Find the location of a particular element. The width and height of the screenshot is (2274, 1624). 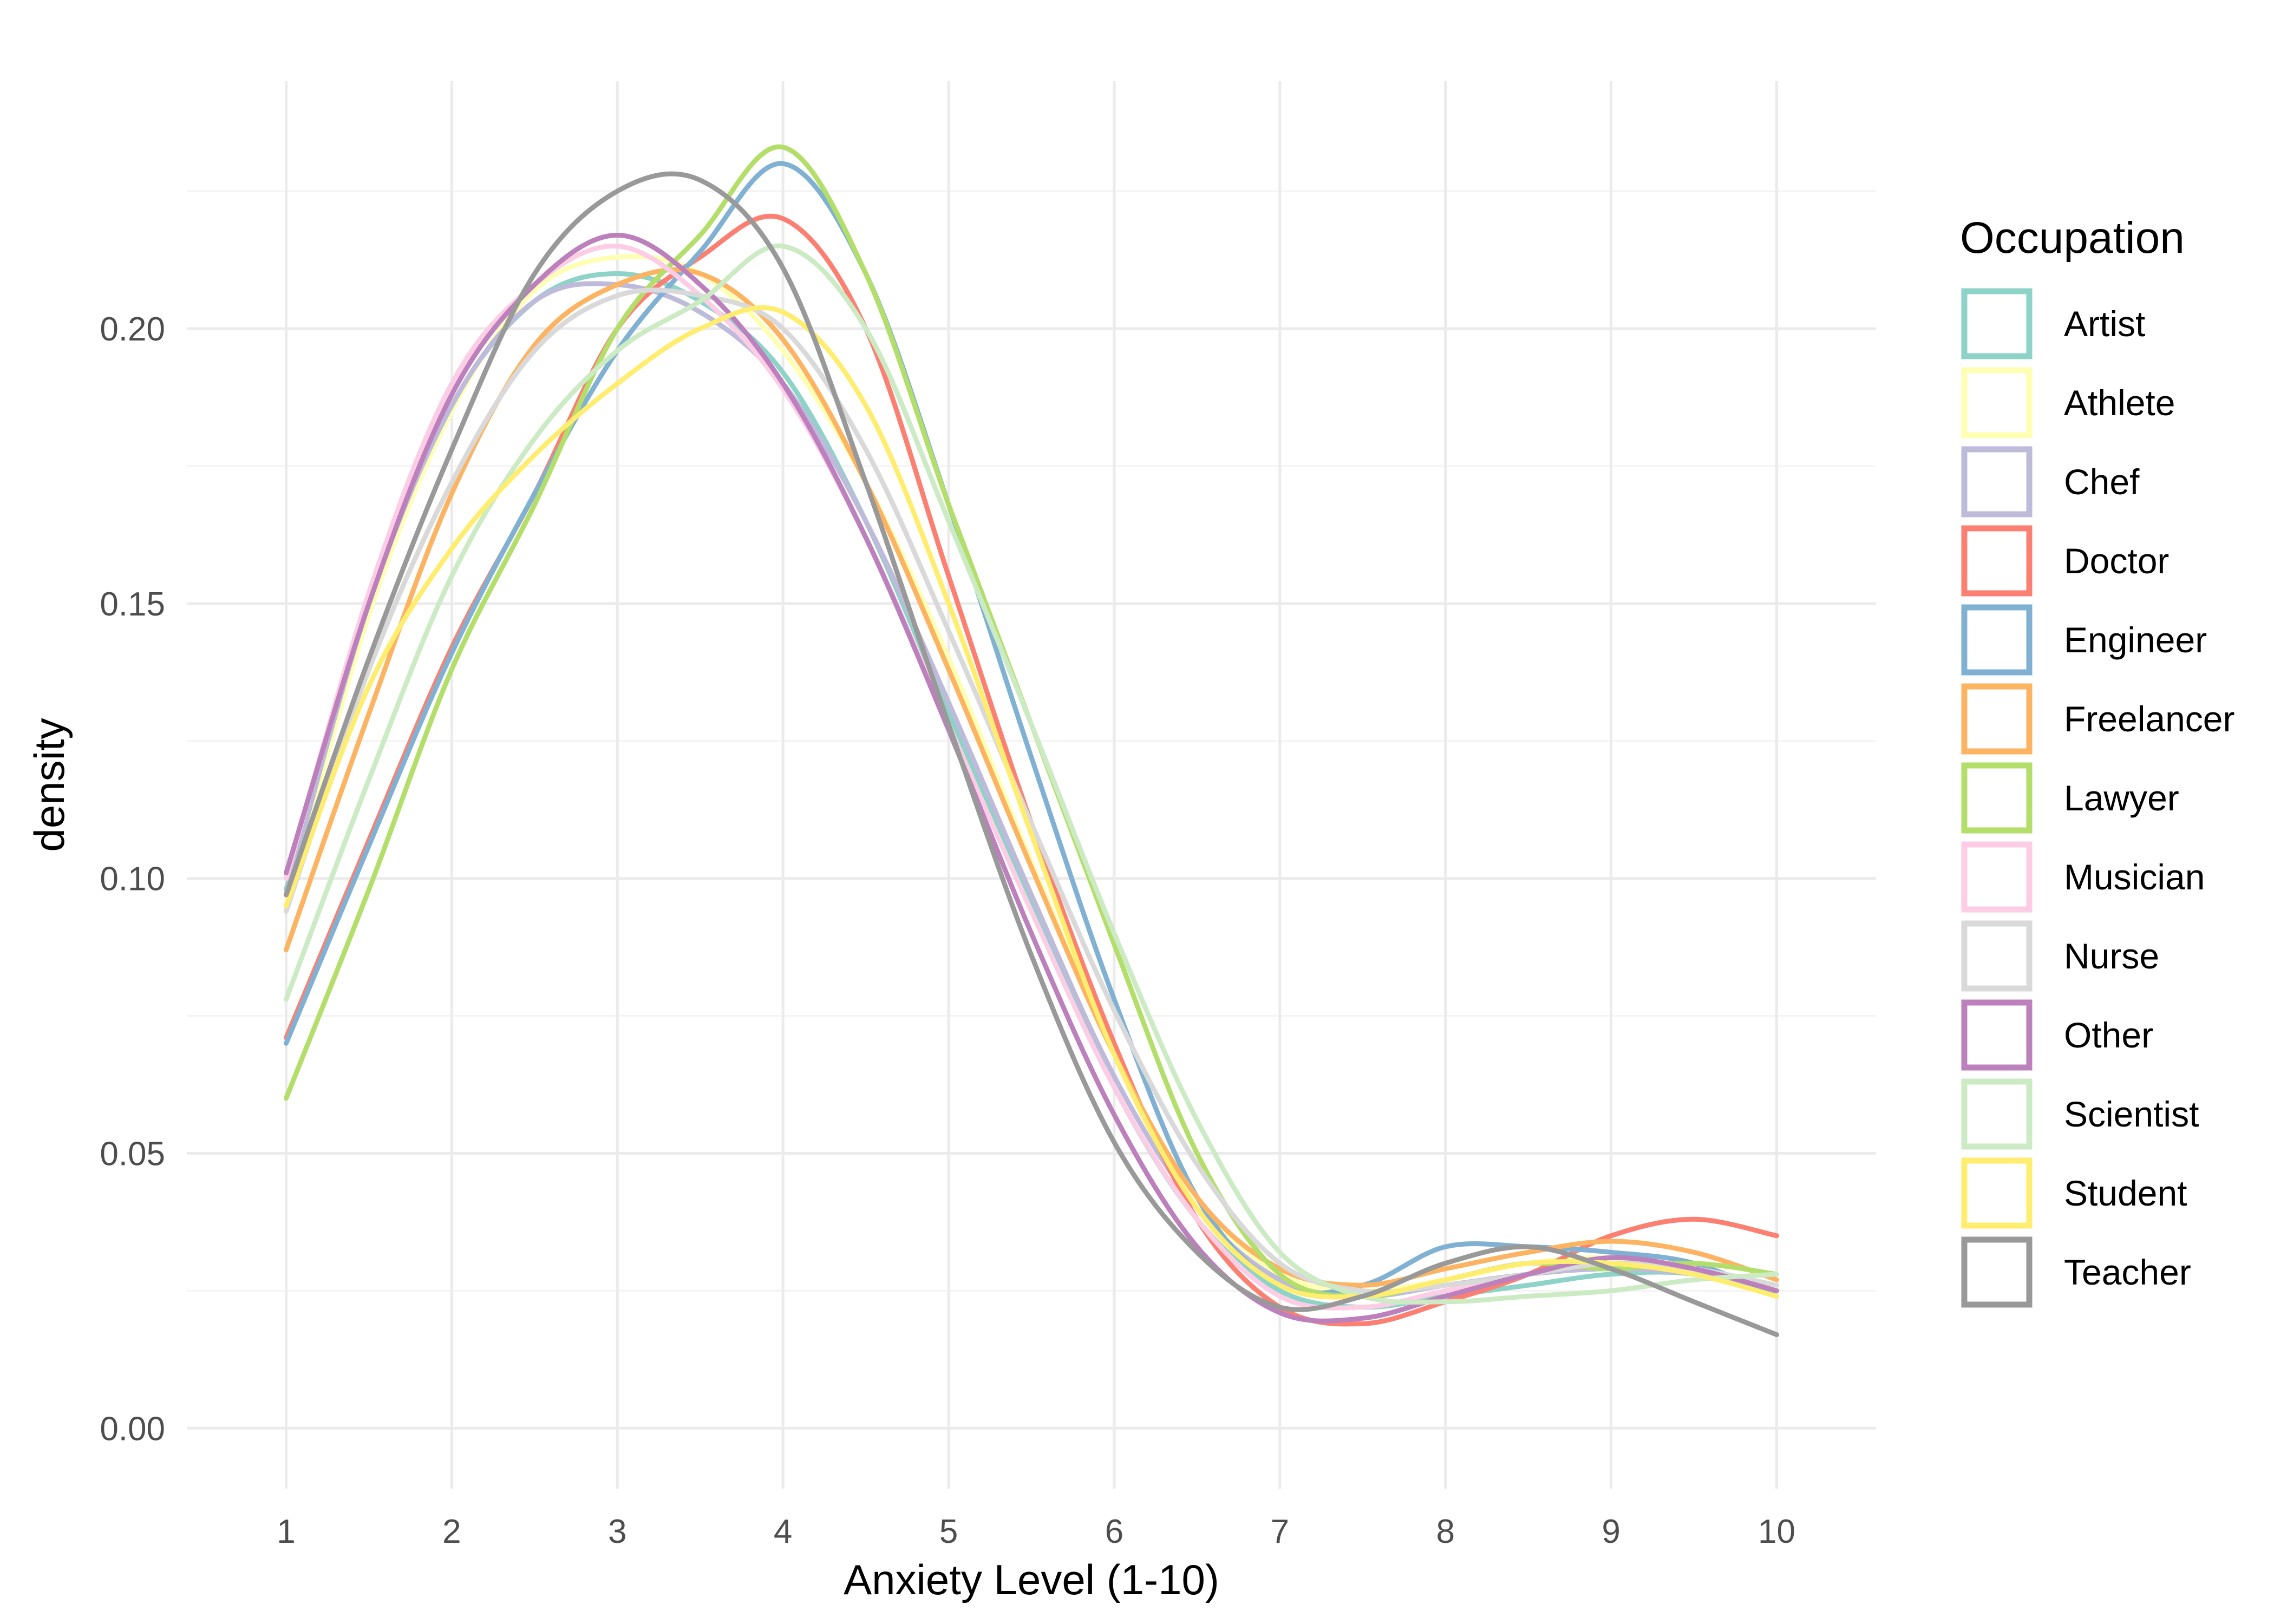

x-tick-label: 1 is located at coordinates (286, 1532).